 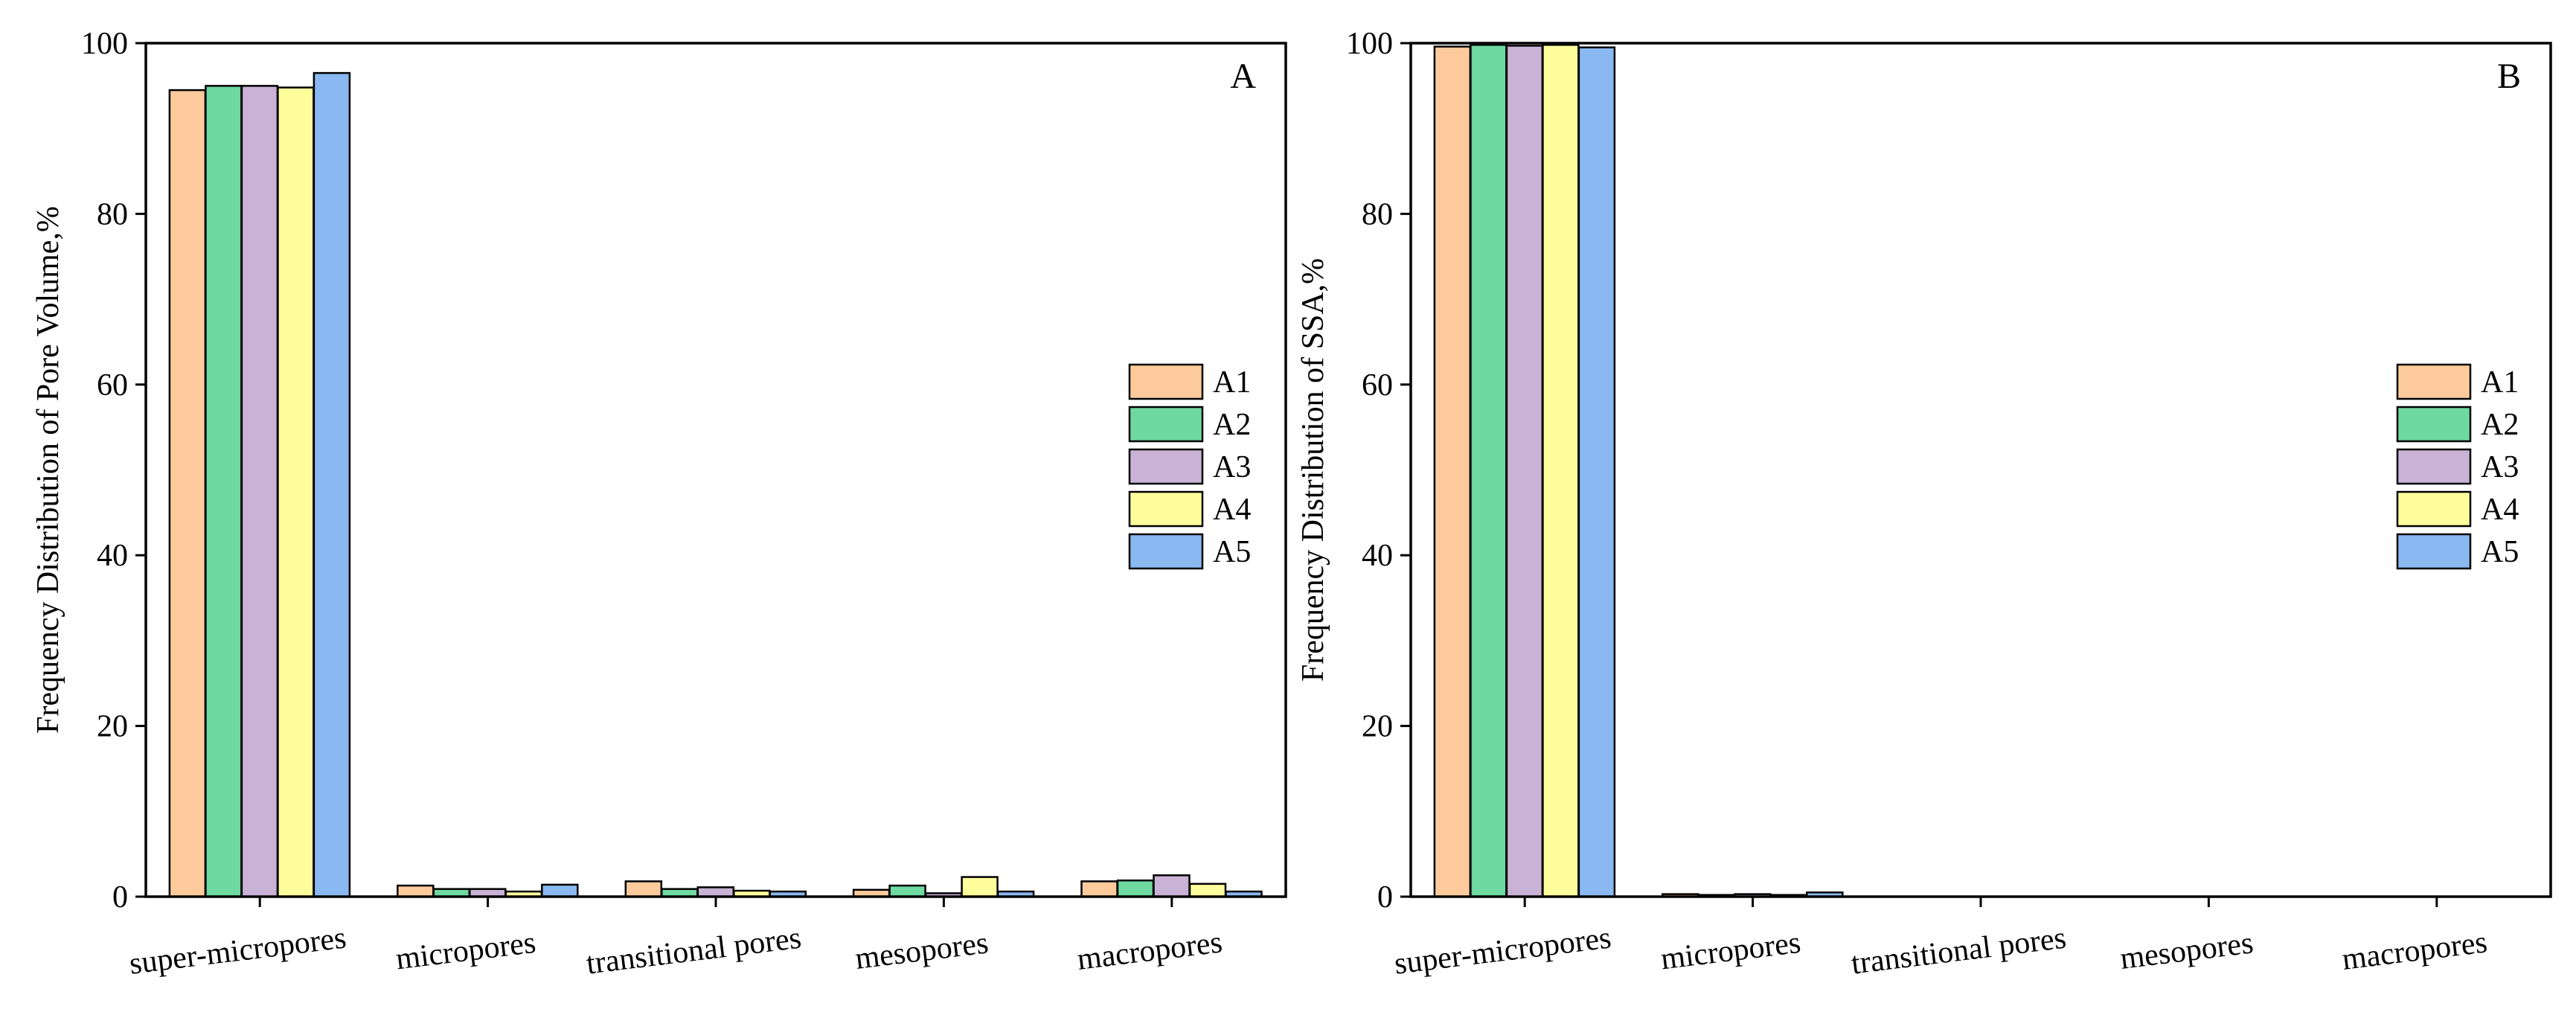 I want to click on bar-a1-micropores, so click(x=416, y=891).